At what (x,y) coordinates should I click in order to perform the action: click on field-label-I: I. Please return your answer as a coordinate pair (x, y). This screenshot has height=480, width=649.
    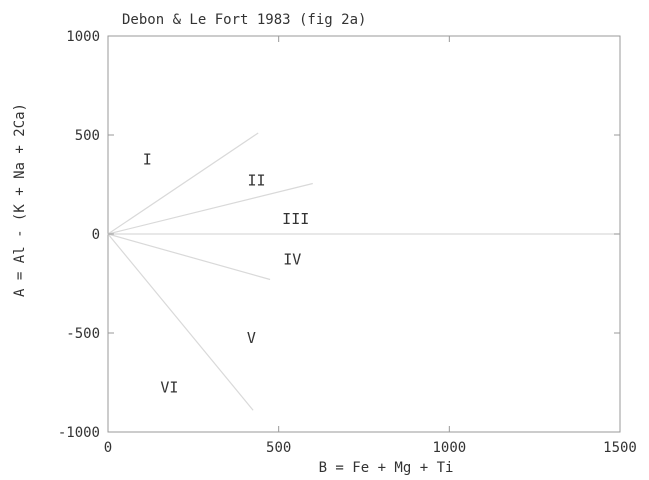
    Looking at the image, I should click on (147, 160).